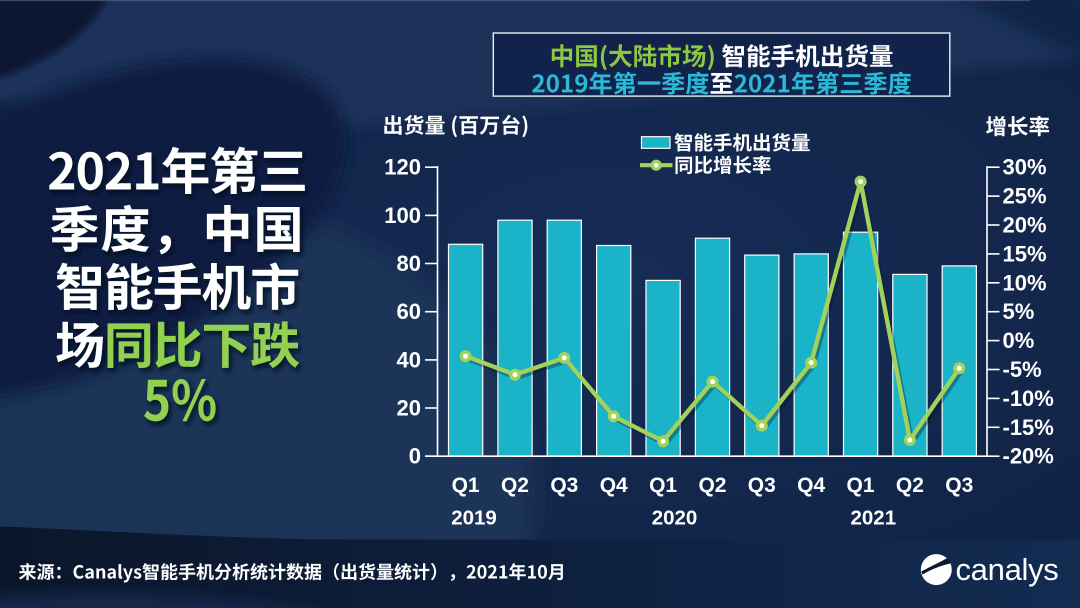 This screenshot has width=1080, height=608. What do you see at coordinates (409, 263) in the screenshot?
I see `svg-text: 80` at bounding box center [409, 263].